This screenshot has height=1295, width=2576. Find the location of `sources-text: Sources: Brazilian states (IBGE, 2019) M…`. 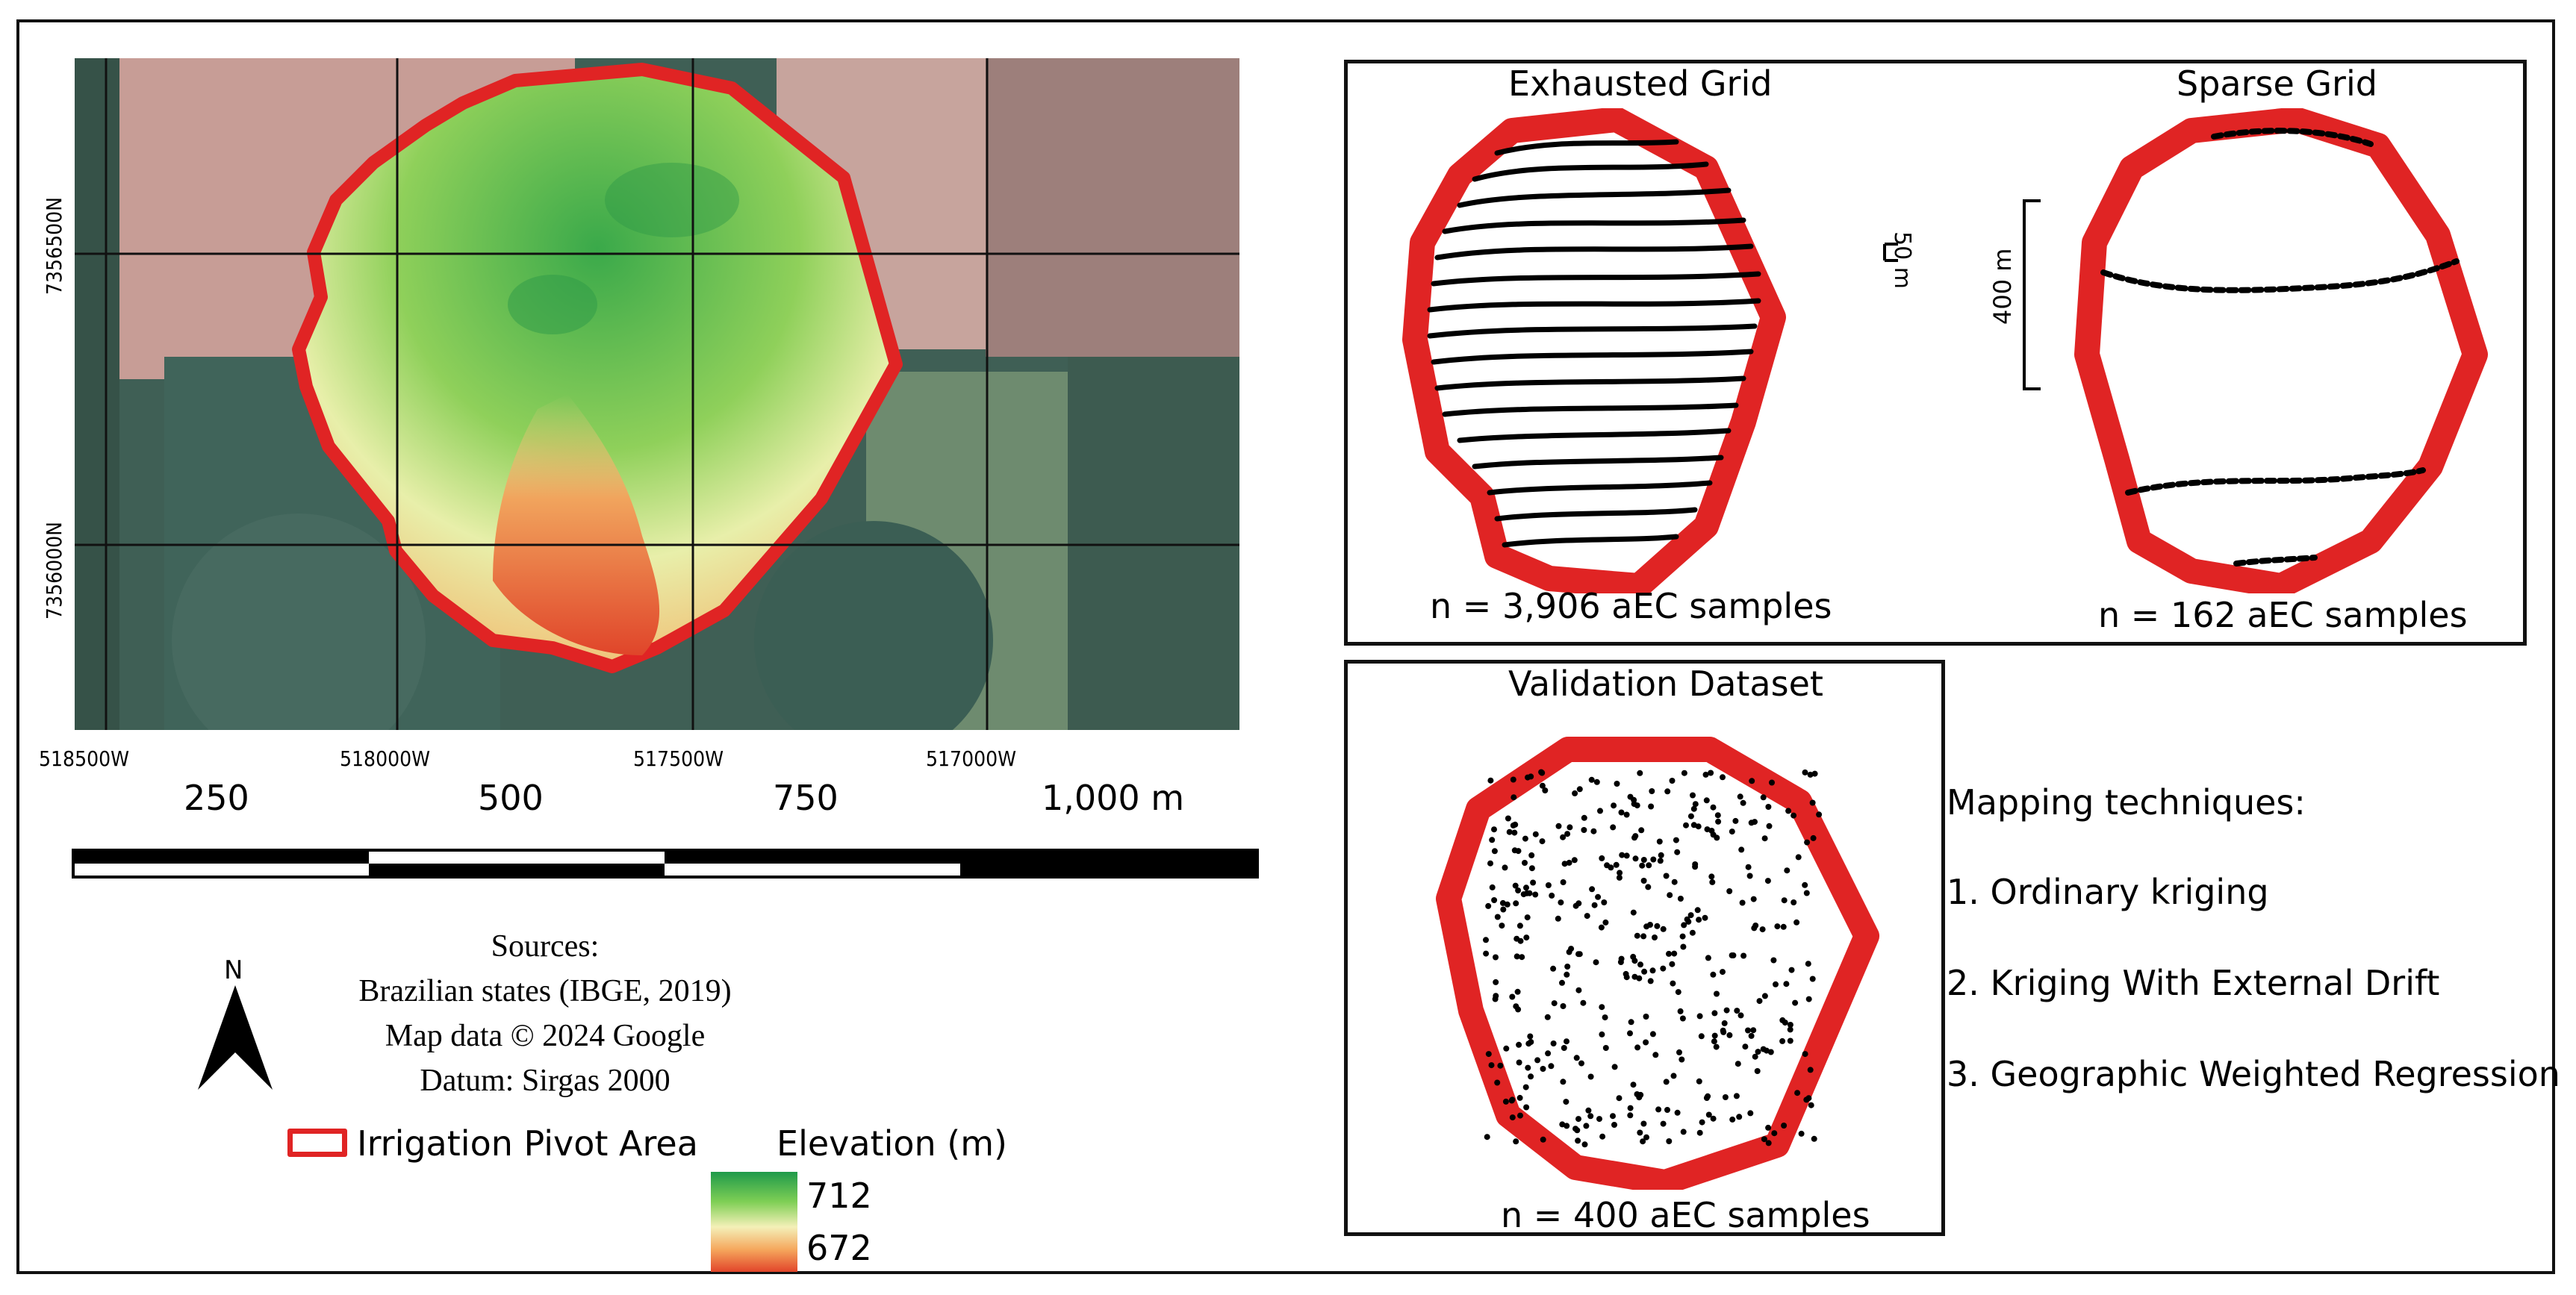

sources-text: Sources: Brazilian states (IBGE, 2019) M… is located at coordinates (545, 1013).